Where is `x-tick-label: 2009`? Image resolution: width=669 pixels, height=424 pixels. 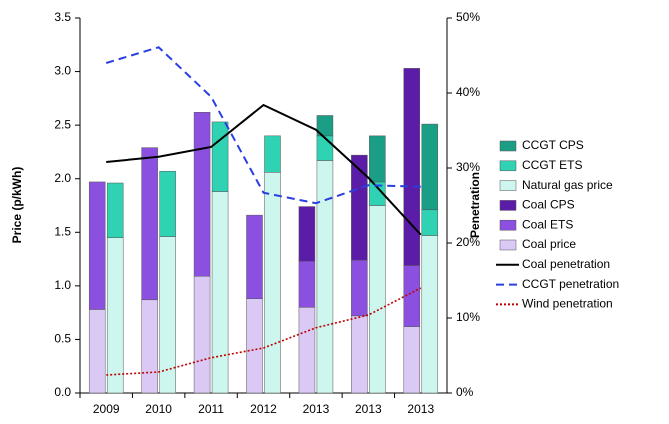
x-tick-label: 2009 is located at coordinates (106, 409).